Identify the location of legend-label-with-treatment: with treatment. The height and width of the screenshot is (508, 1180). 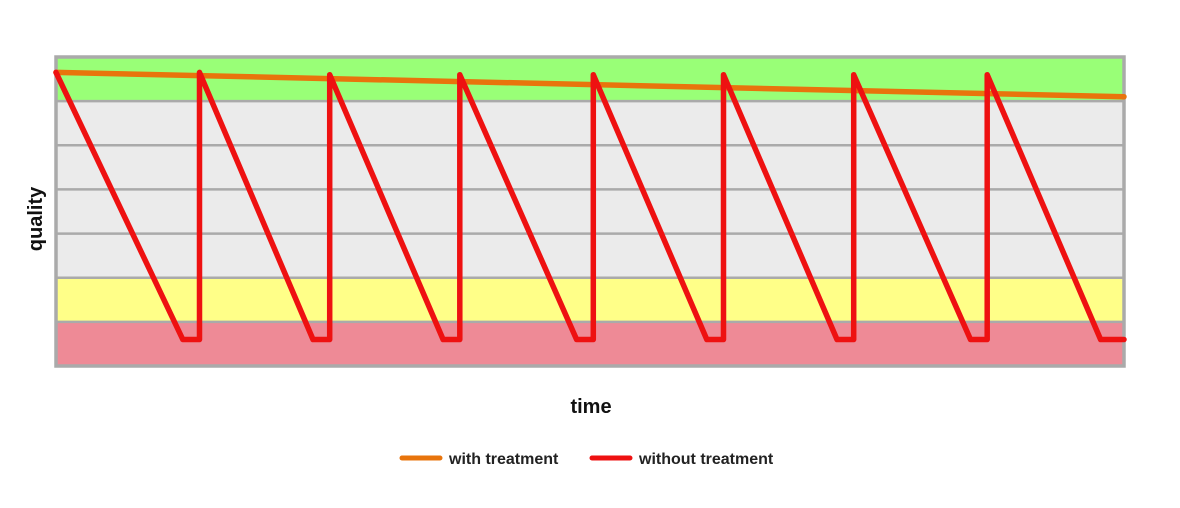
(503, 459).